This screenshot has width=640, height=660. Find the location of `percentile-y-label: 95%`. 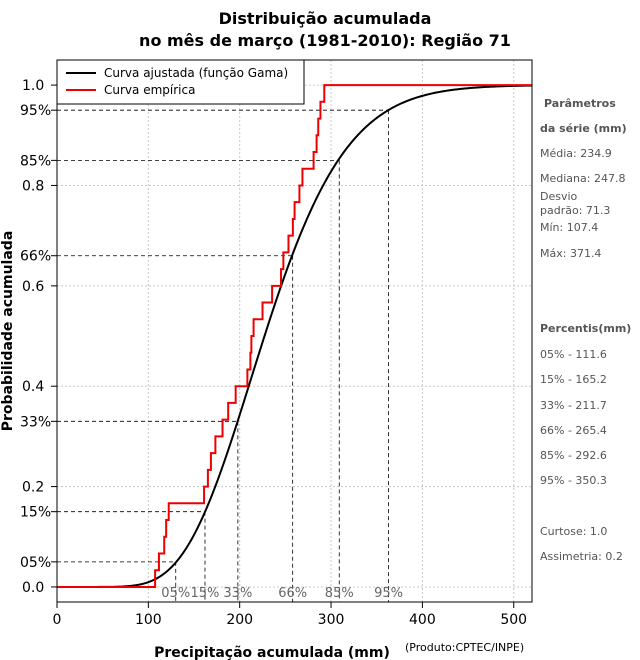

percentile-y-label: 95% is located at coordinates (35, 111).